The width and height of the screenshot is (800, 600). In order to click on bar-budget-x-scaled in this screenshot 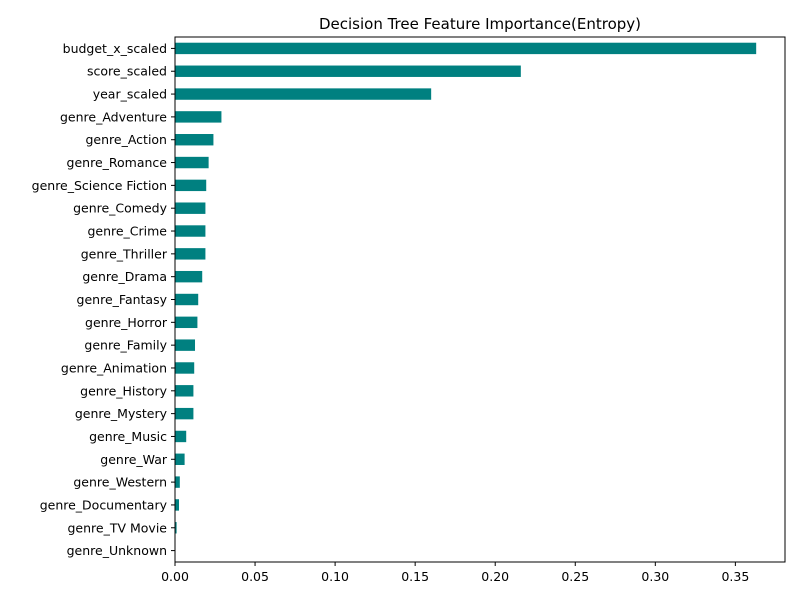, I will do `click(466, 48)`.